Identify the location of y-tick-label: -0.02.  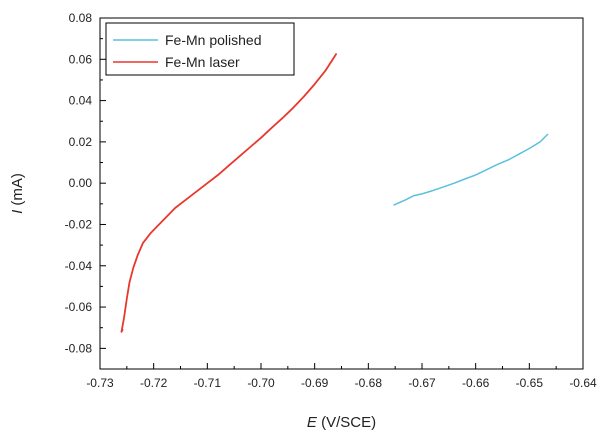
(79, 224).